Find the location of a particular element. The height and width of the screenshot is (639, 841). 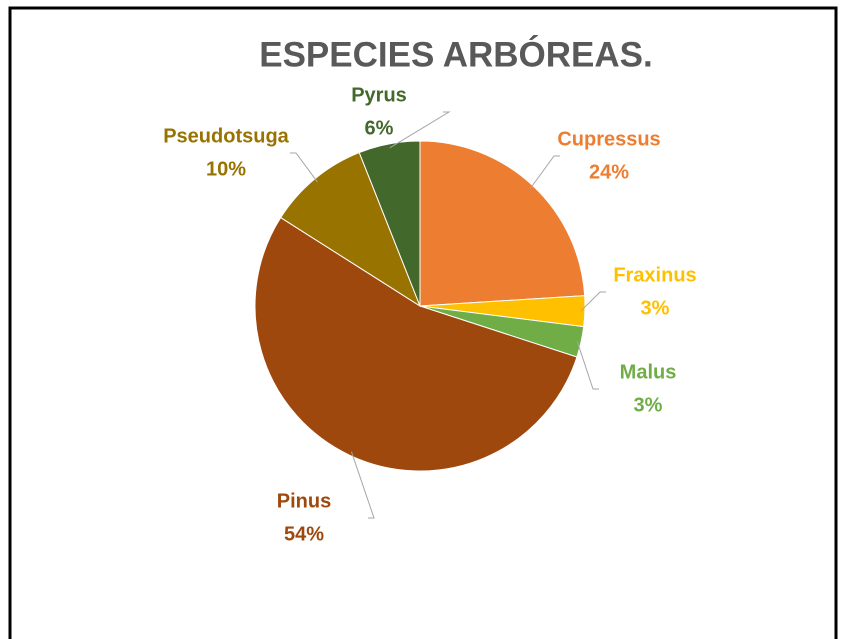

data-label-name: Pseudotsuga is located at coordinates (226, 136).